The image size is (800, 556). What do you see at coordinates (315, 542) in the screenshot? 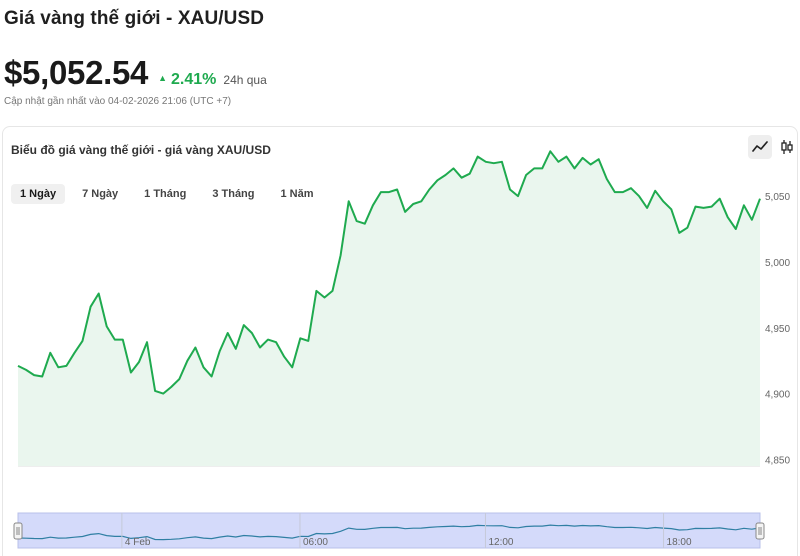
I see `navigator-time-label: 06:00` at bounding box center [315, 542].